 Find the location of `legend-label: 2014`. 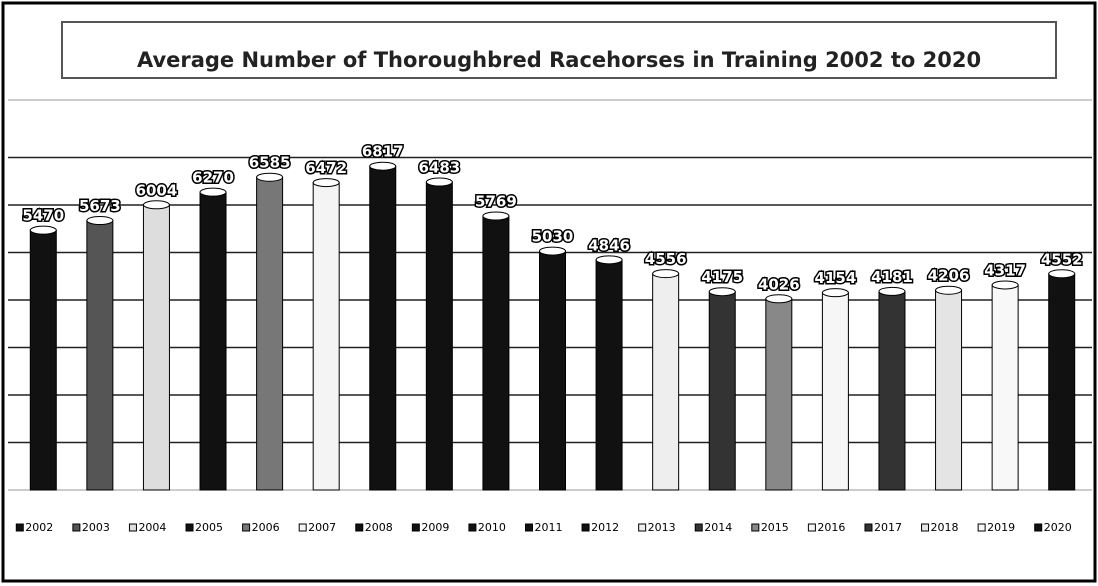

legend-label: 2014 is located at coordinates (718, 527).